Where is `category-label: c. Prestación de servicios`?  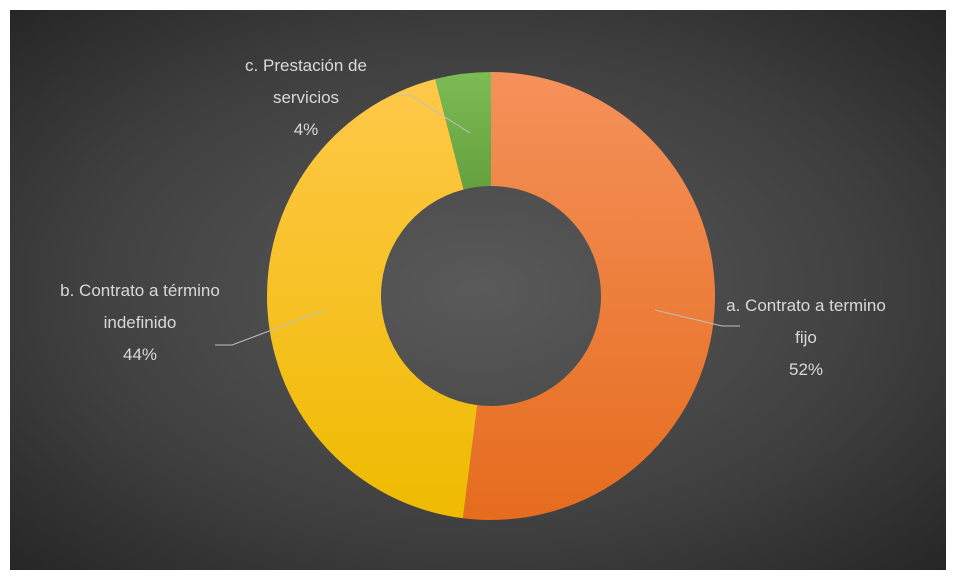
category-label: c. Prestación de servicios is located at coordinates (306, 81).